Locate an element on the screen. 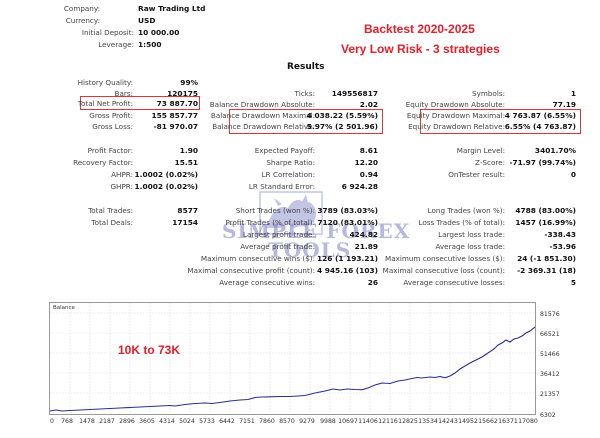  largest-loss-trade-value: -338.43 is located at coordinates (560, 234).